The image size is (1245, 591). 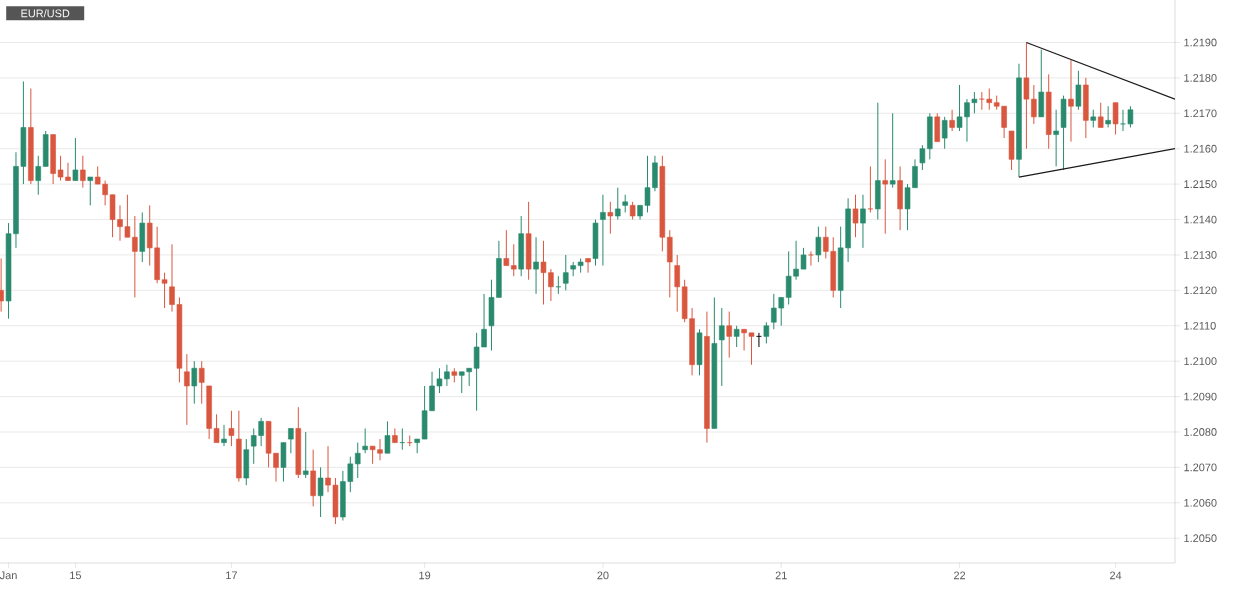 I want to click on text: EUR/USD, so click(x=45, y=13).